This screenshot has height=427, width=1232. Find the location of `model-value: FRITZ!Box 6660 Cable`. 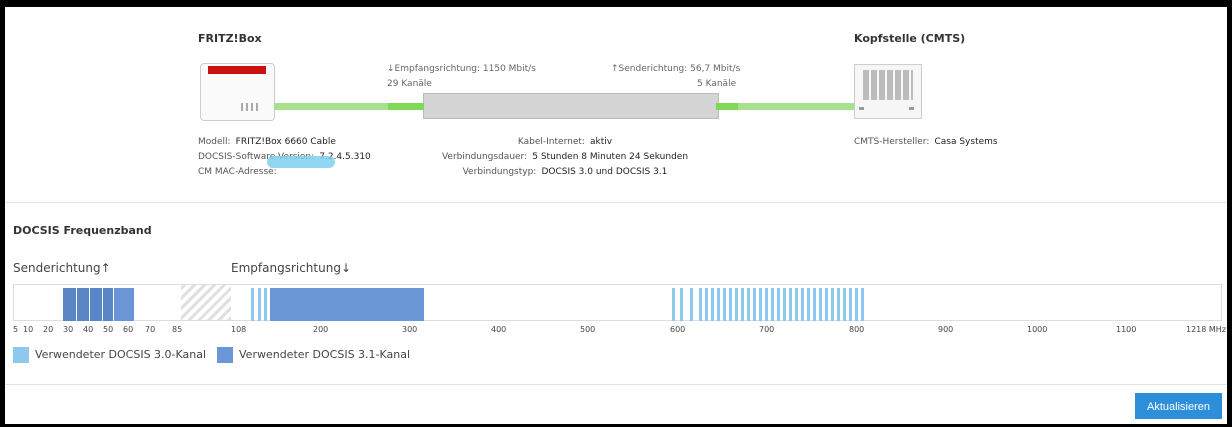

model-value: FRITZ!Box 6660 Cable is located at coordinates (285, 142).